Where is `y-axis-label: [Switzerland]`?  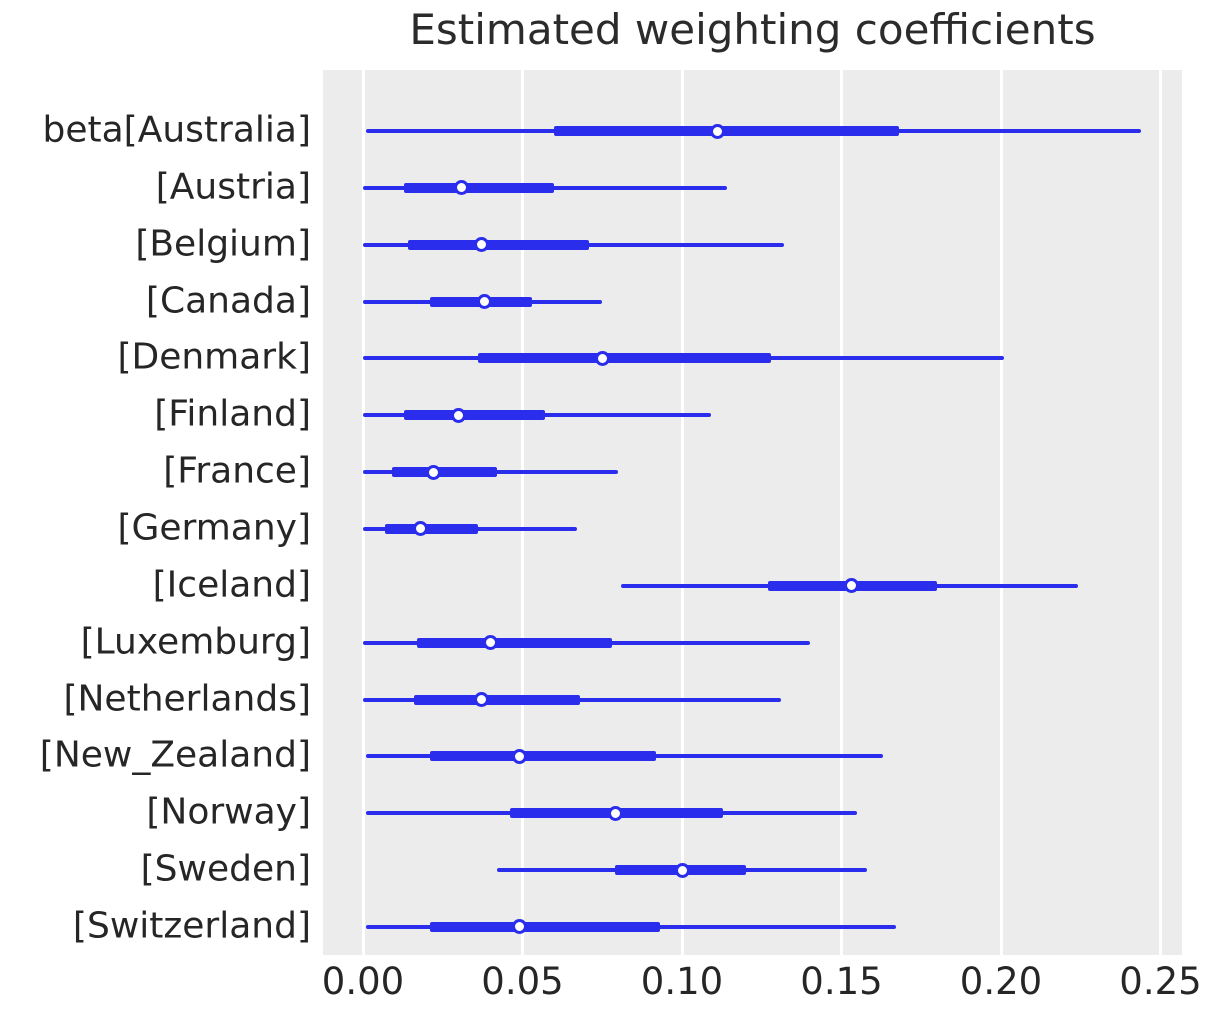 y-axis-label: [Switzerland] is located at coordinates (191, 926).